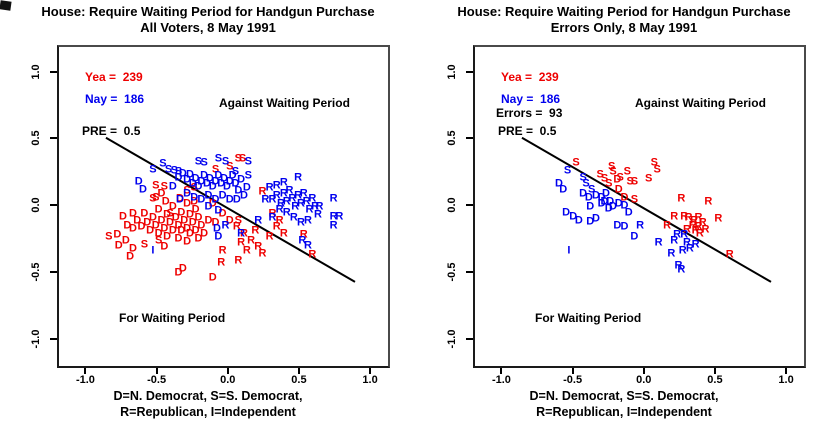 The height and width of the screenshot is (432, 832). What do you see at coordinates (452, 138) in the screenshot?
I see `y-tick-label: 0.5` at bounding box center [452, 138].